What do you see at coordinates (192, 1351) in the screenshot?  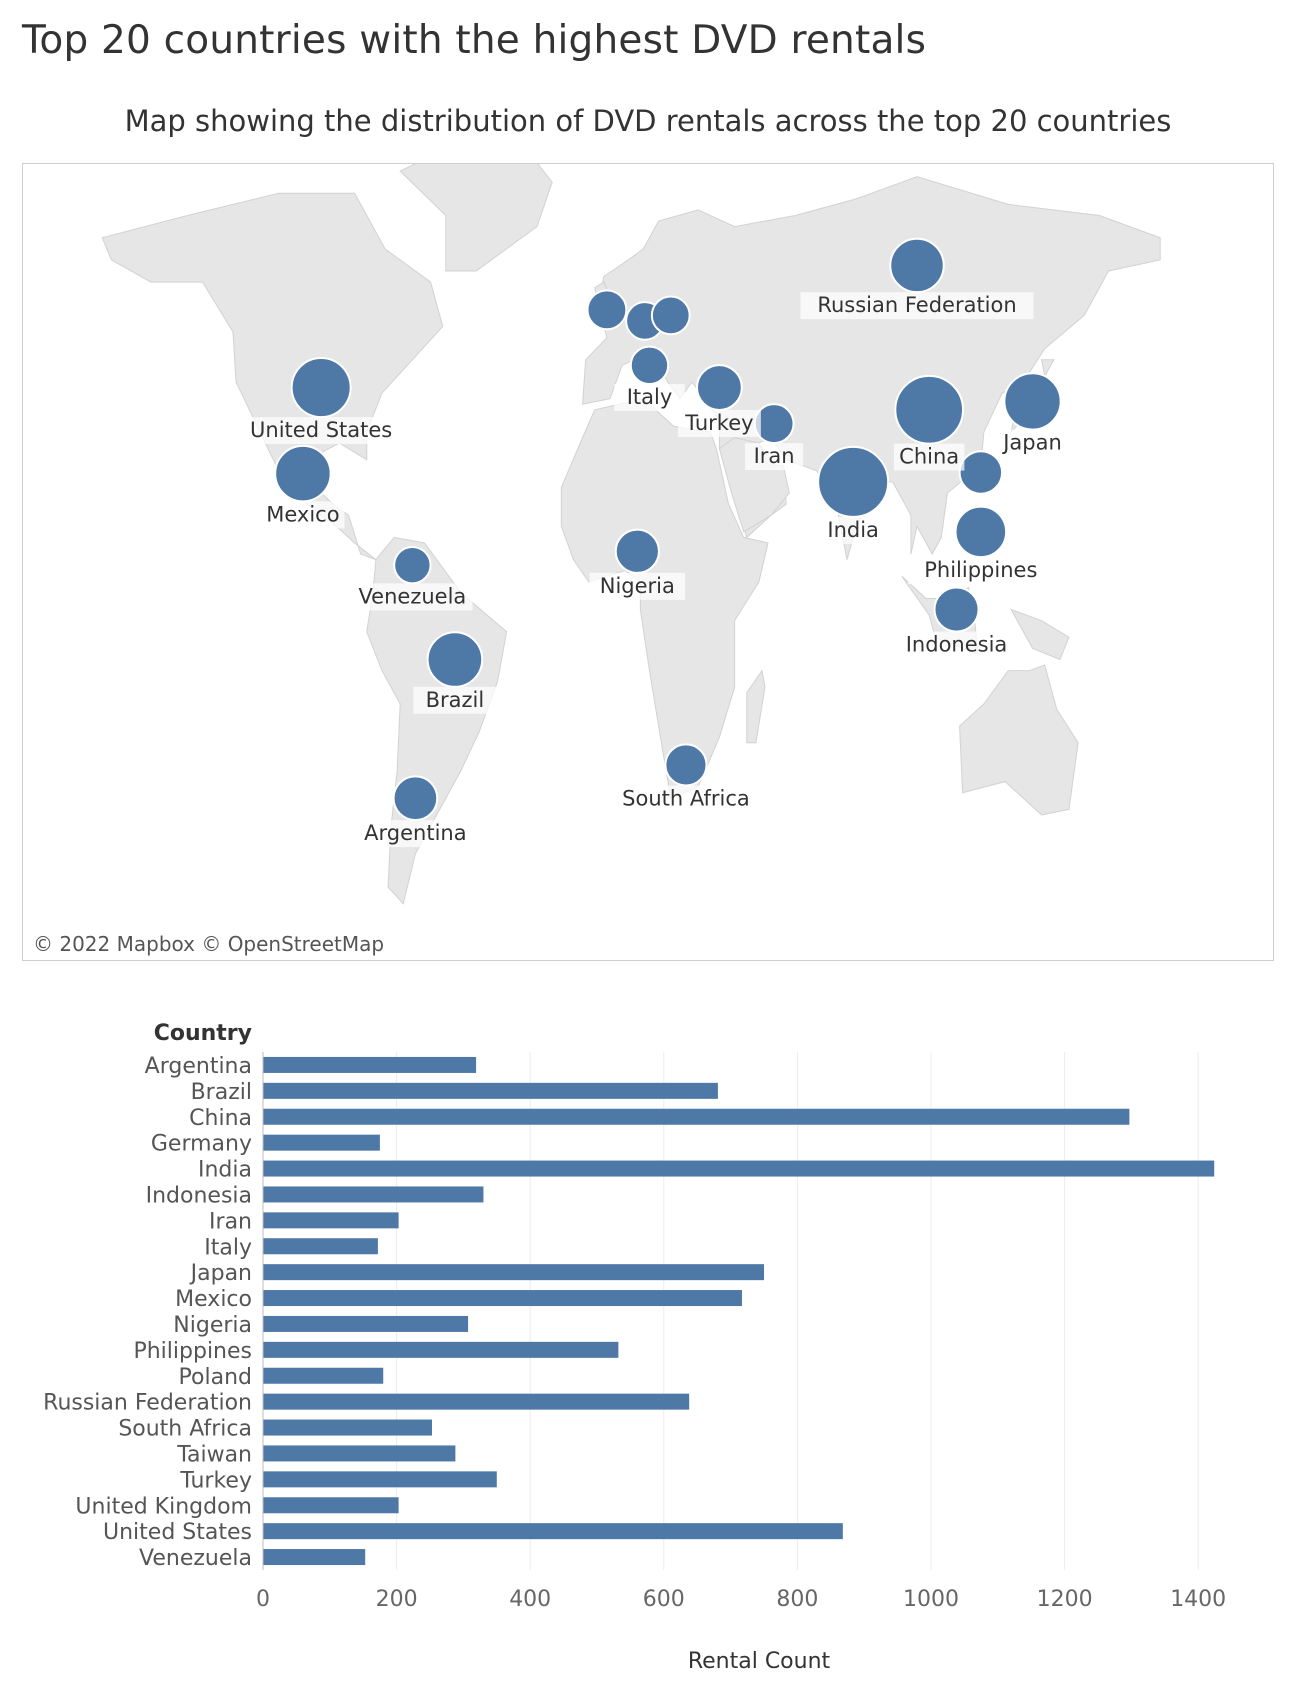 I see `country-label: Philippines` at bounding box center [192, 1351].